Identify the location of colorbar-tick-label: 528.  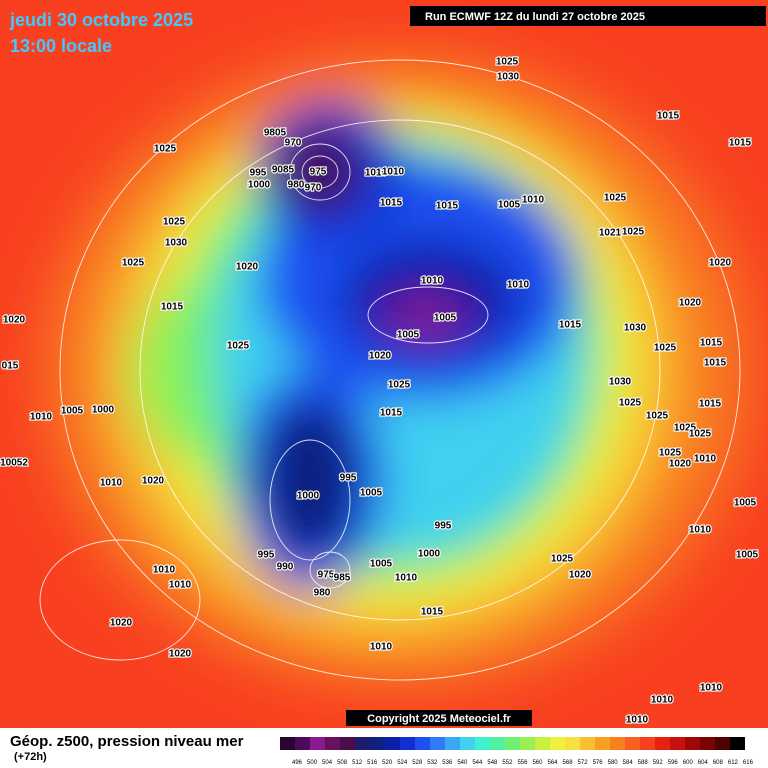
(417, 763).